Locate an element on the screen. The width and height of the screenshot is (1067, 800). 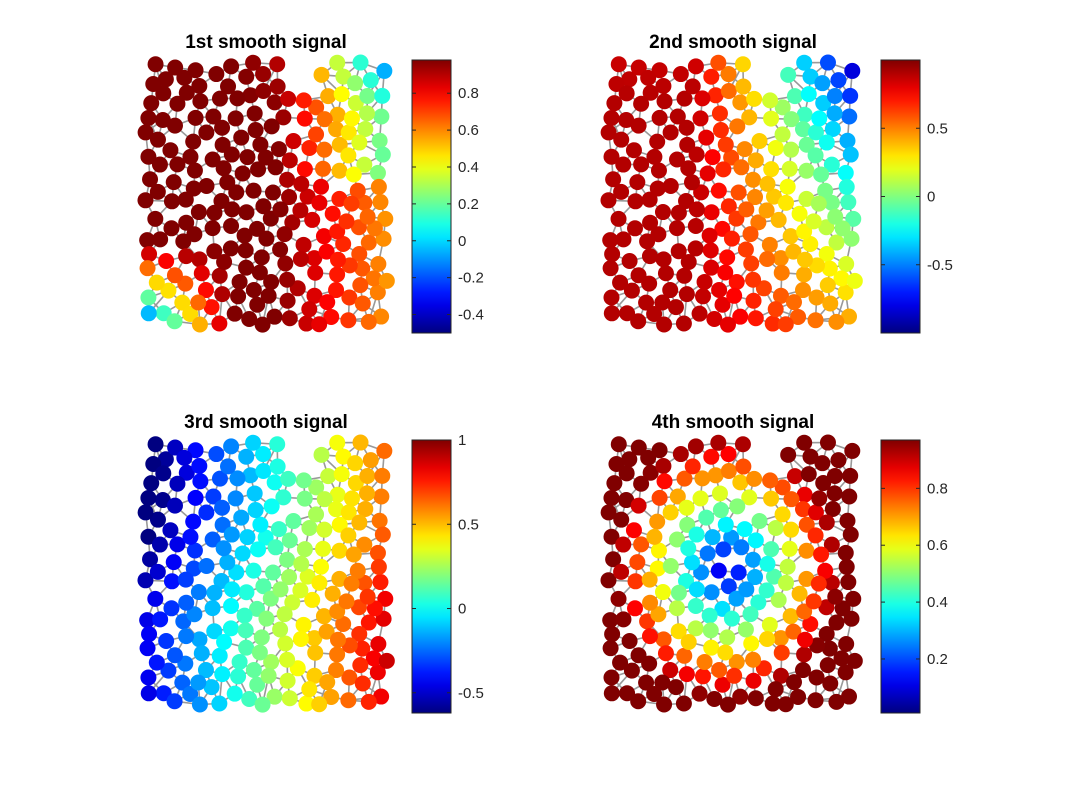
colorbar-tick-label: -0.5 is located at coordinates (471, 693).